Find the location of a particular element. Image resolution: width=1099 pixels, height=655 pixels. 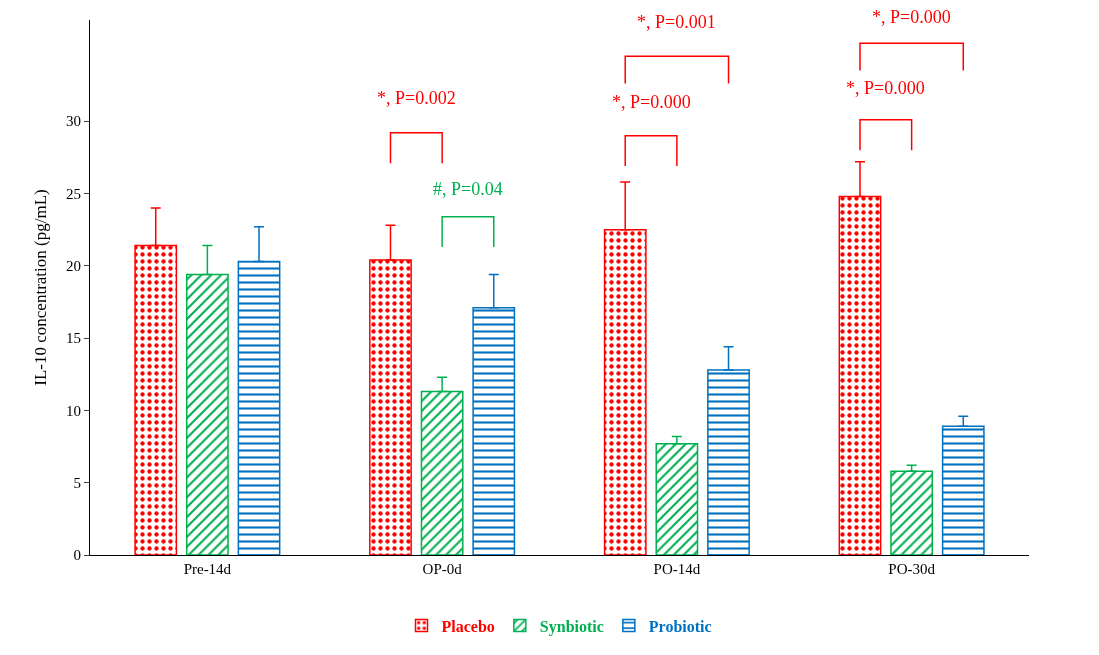

text: Synbiotic is located at coordinates (571, 626).